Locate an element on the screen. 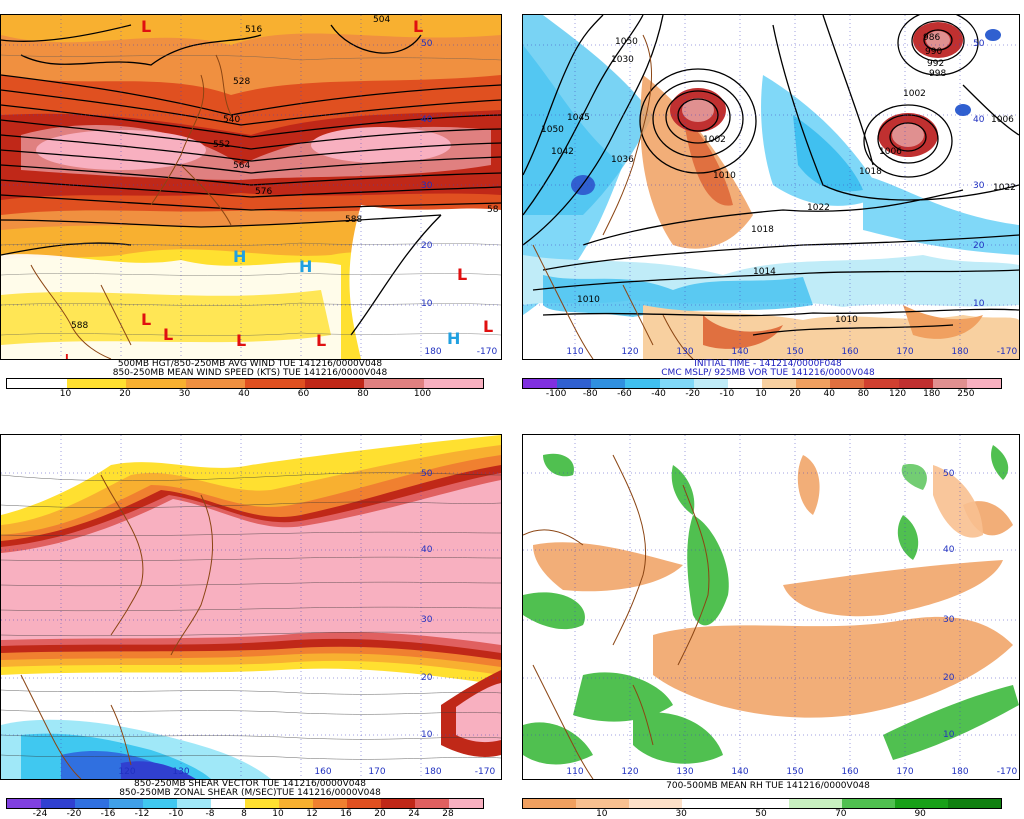 This screenshot has height=819, width=1024. scale-tick: 28 is located at coordinates (448, 814).